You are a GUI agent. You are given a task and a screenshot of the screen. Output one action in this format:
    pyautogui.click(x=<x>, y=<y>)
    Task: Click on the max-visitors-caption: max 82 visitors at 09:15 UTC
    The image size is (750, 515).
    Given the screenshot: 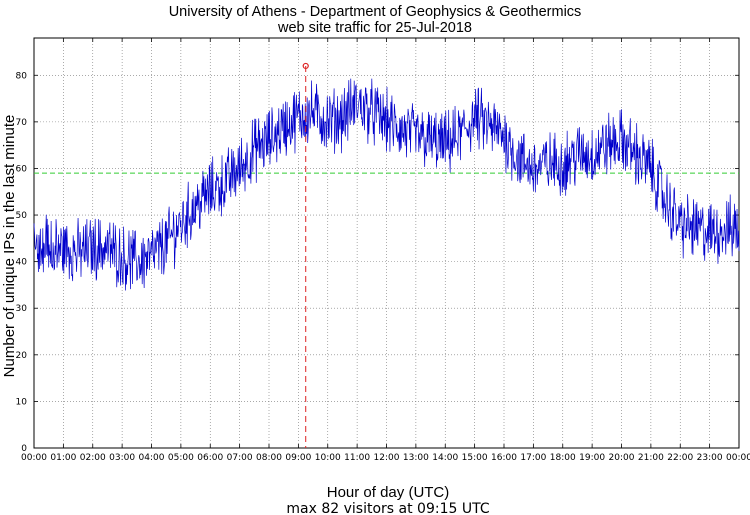 What is the action you would take?
    pyautogui.click(x=387, y=508)
    